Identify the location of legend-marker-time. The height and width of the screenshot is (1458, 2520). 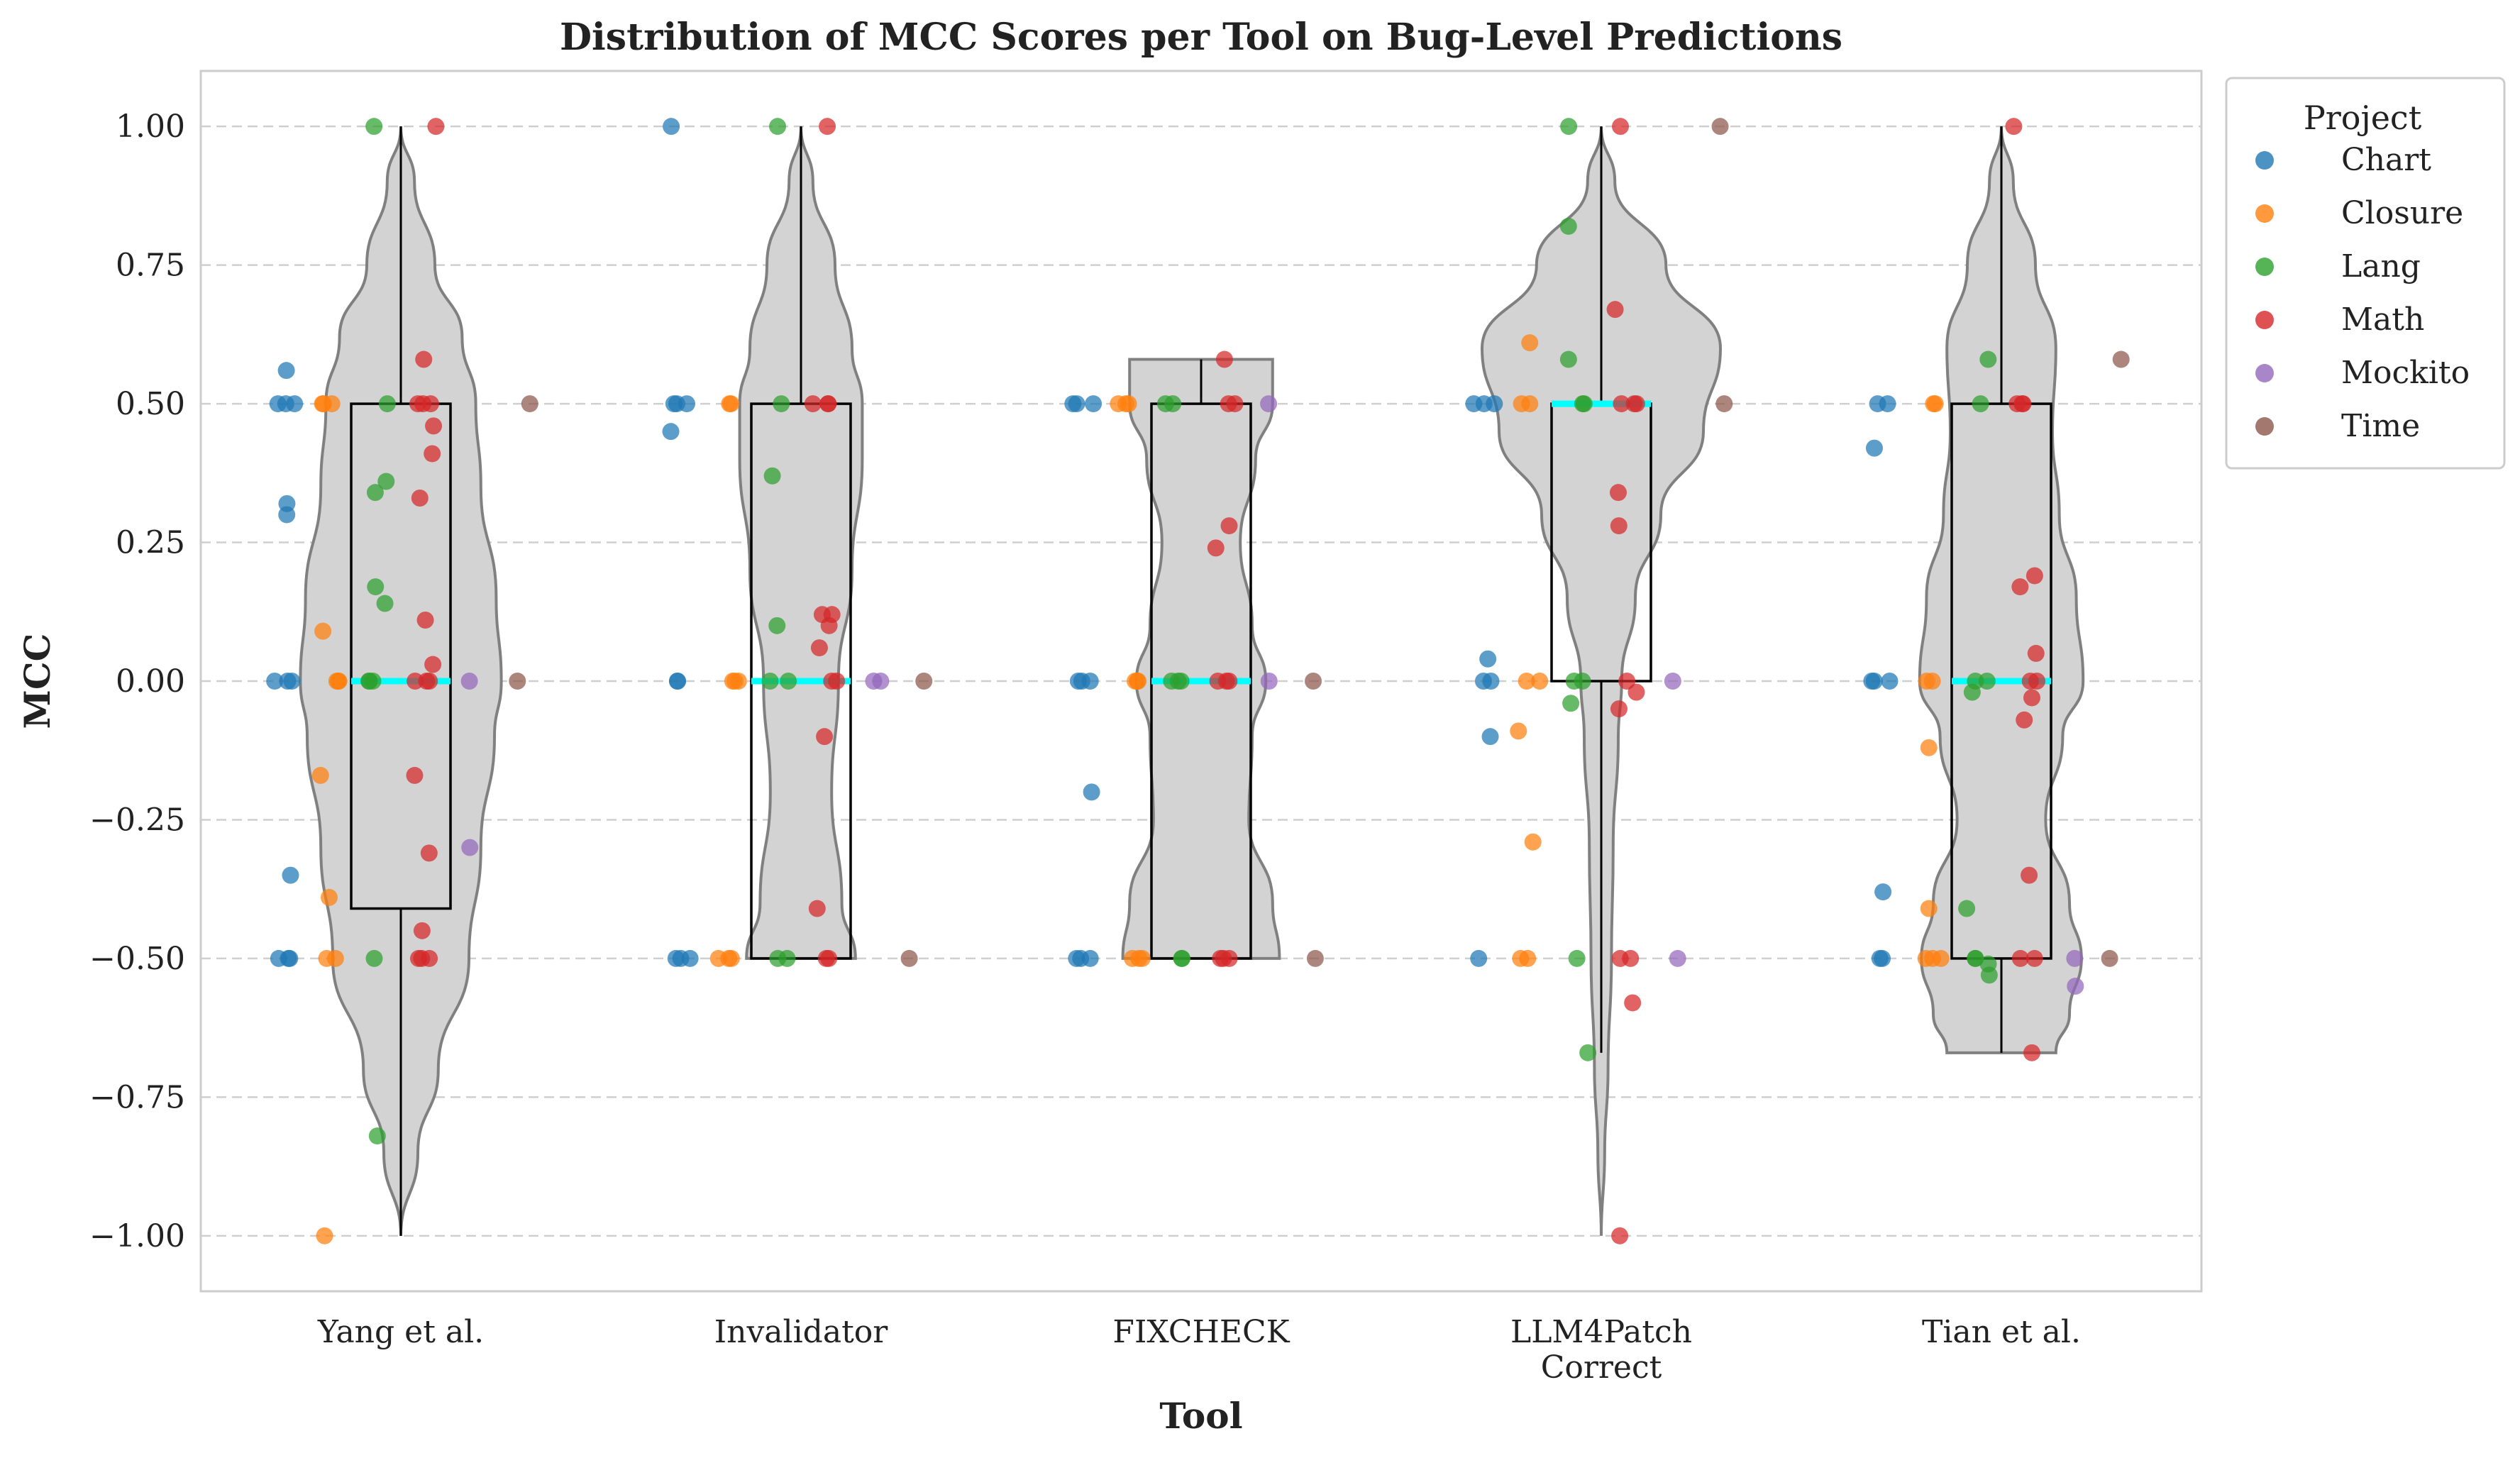
(2264, 426).